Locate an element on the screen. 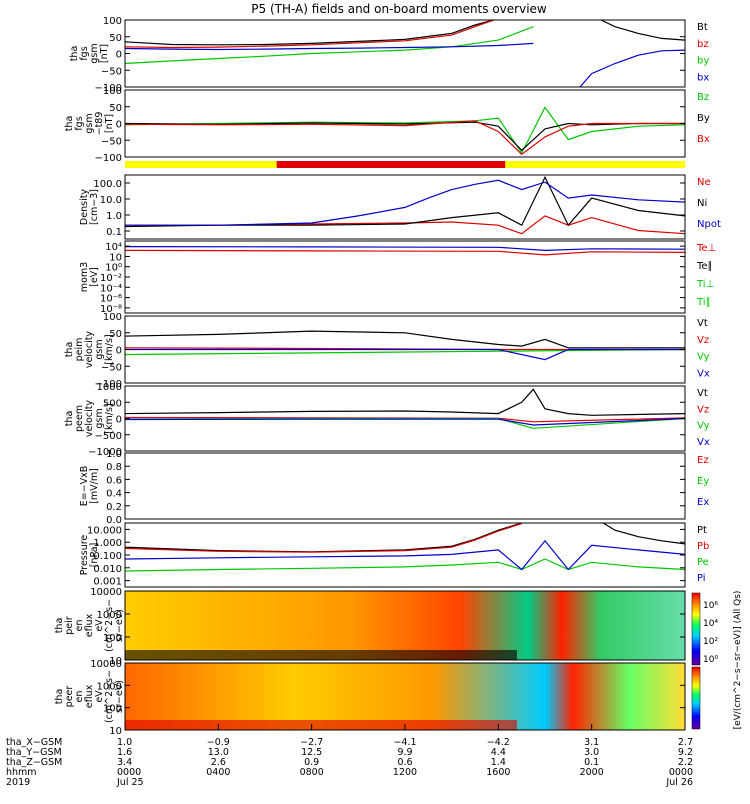 The image size is (750, 804). legend-entry: Vy is located at coordinates (703, 426).